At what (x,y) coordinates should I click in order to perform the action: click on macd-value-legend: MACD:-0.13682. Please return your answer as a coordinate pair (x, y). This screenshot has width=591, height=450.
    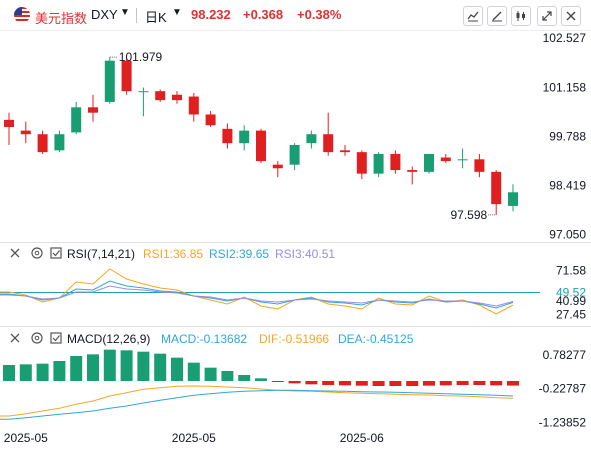
    Looking at the image, I should click on (204, 339).